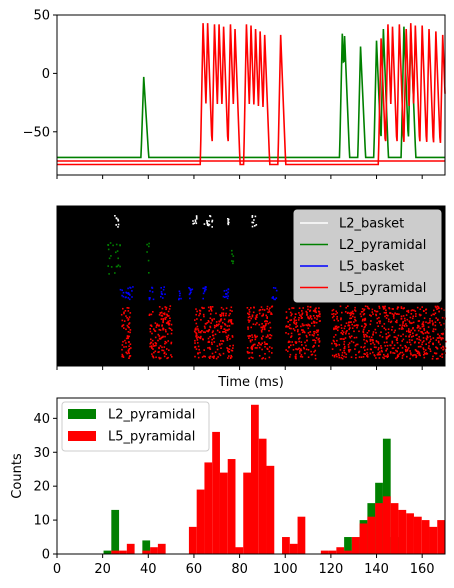  What do you see at coordinates (46, 74) in the screenshot?
I see `voltage-ytick-label: 0` at bounding box center [46, 74].